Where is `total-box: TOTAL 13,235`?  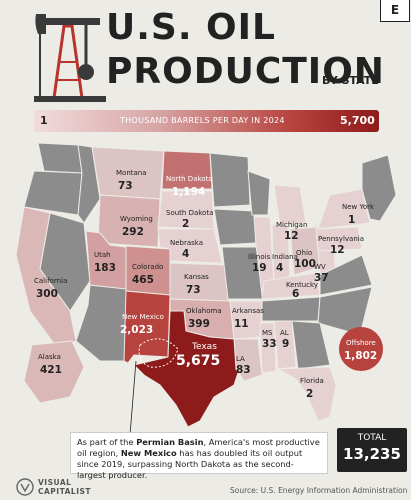 total-box: TOTAL 13,235 is located at coordinates (372, 450).